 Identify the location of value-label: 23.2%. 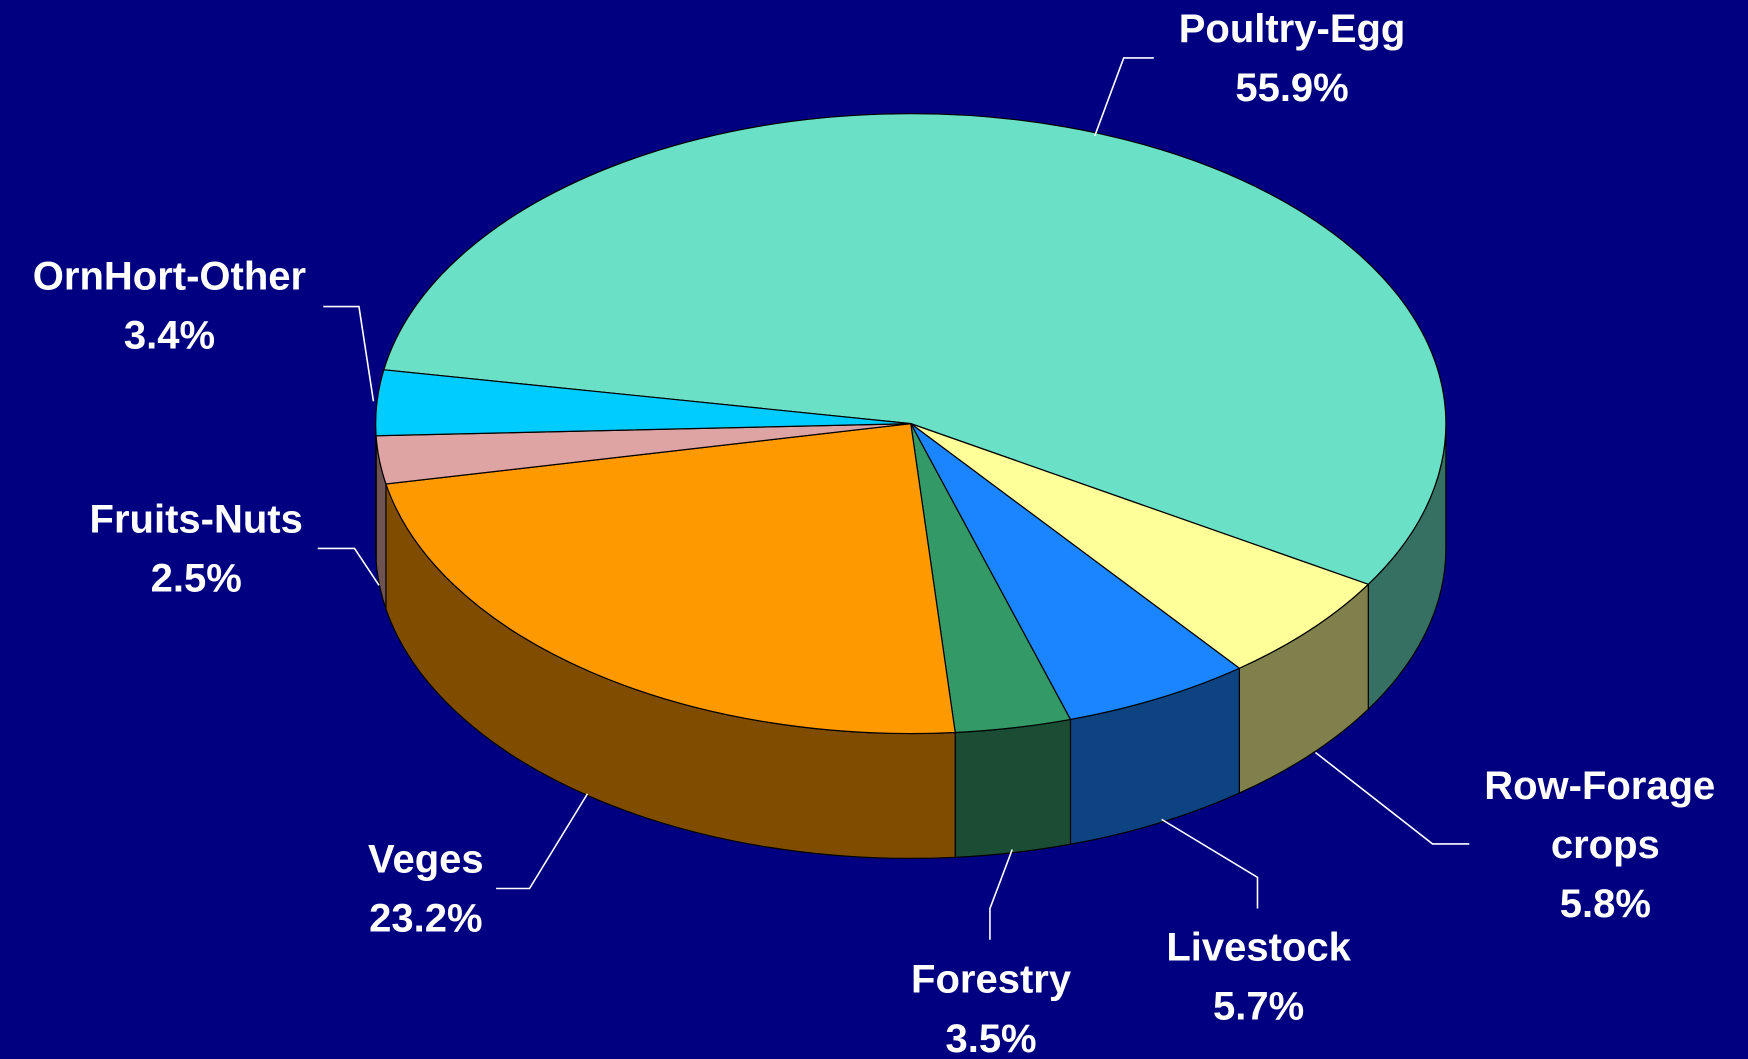
(425, 918).